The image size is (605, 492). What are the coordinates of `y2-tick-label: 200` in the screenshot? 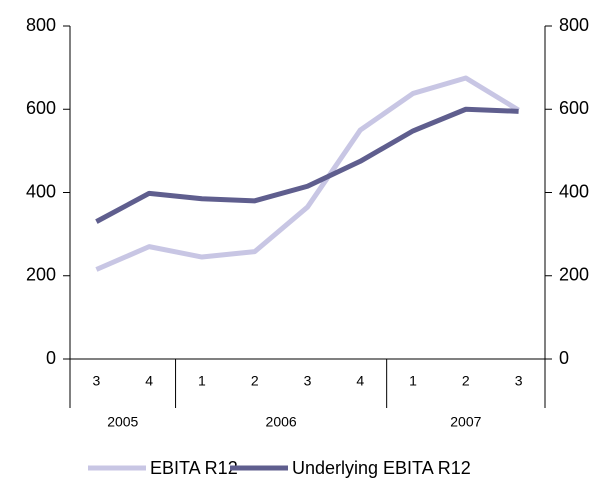 It's located at (574, 275).